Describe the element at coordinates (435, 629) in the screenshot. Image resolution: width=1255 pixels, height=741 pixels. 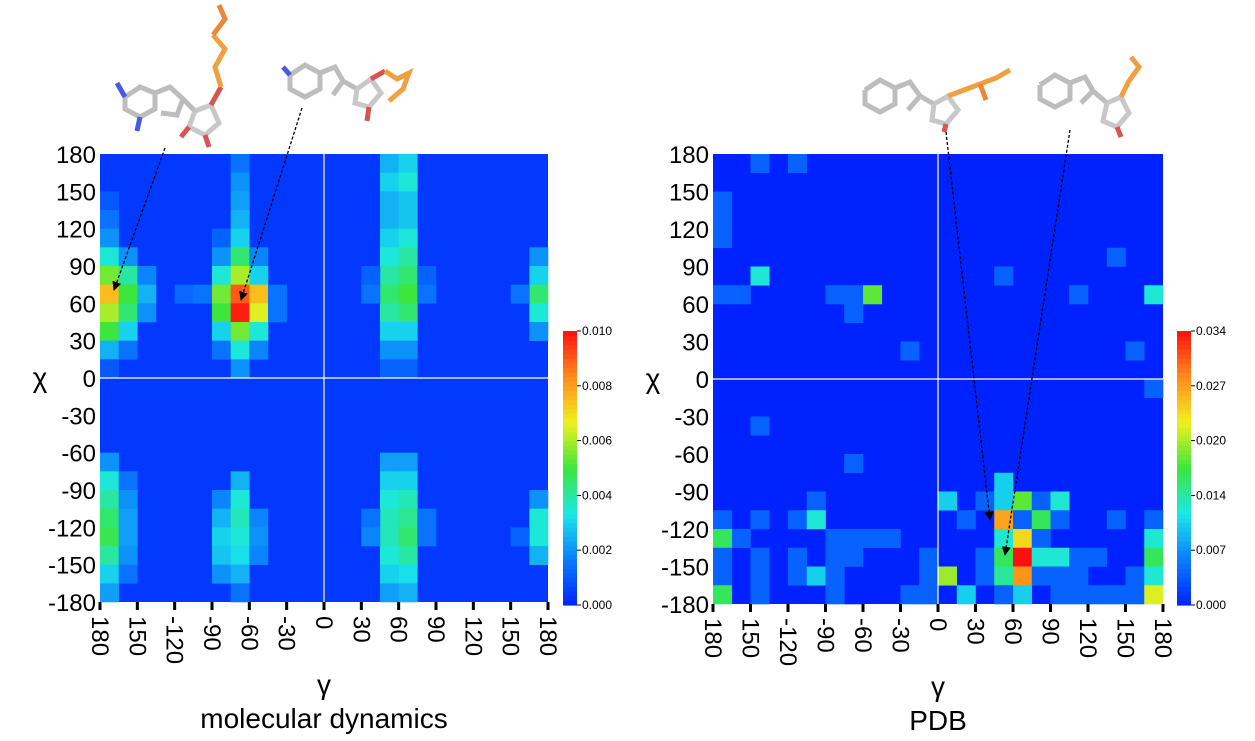
I see `x-tick-label: 90` at that location.